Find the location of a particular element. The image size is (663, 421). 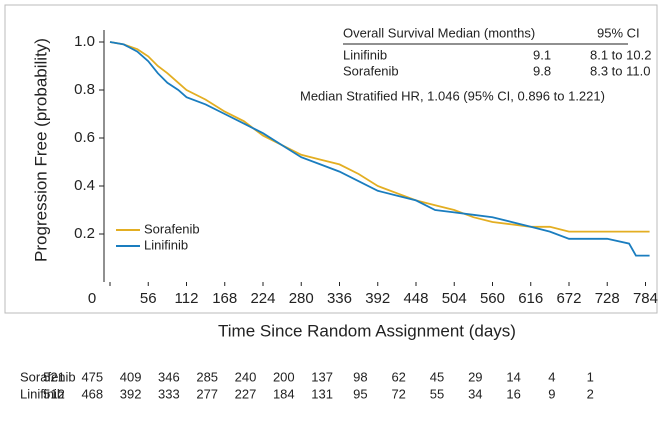

x-tick-label: 336 is located at coordinates (339, 298).